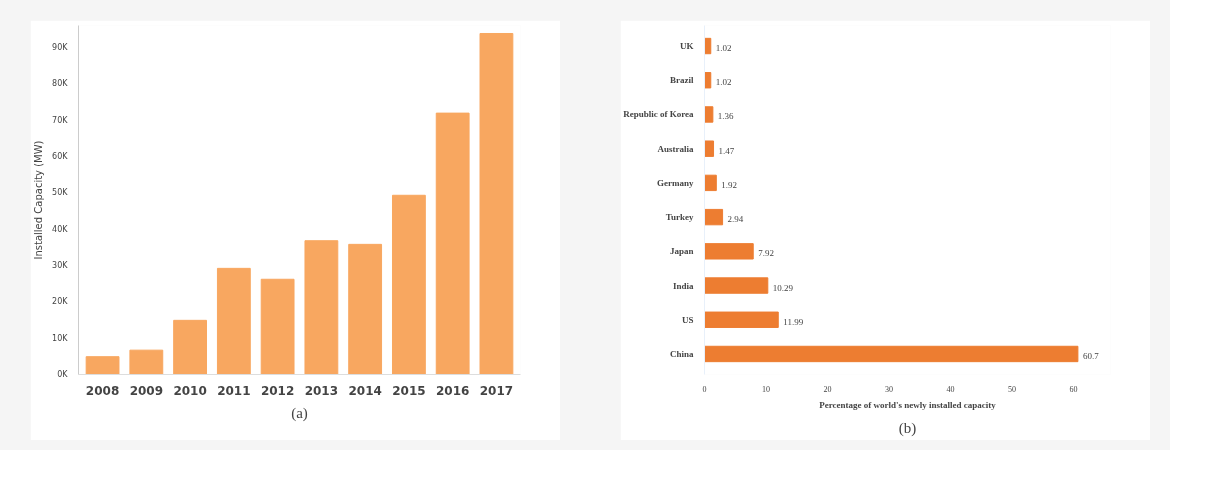 This screenshot has width=1220, height=497. I want to click on x-tick-label: 20, so click(827, 389).